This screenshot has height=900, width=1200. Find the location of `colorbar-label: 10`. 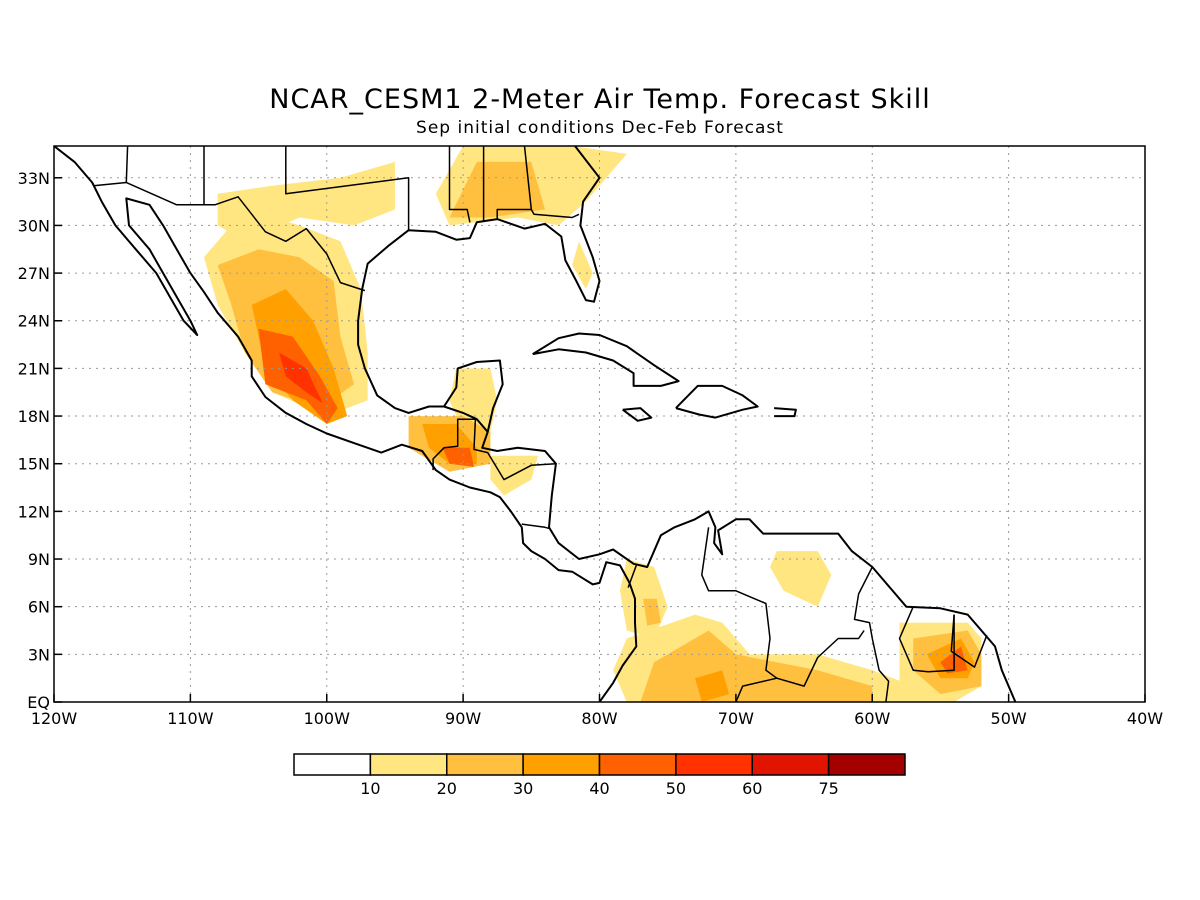

colorbar-label: 10 is located at coordinates (370, 788).